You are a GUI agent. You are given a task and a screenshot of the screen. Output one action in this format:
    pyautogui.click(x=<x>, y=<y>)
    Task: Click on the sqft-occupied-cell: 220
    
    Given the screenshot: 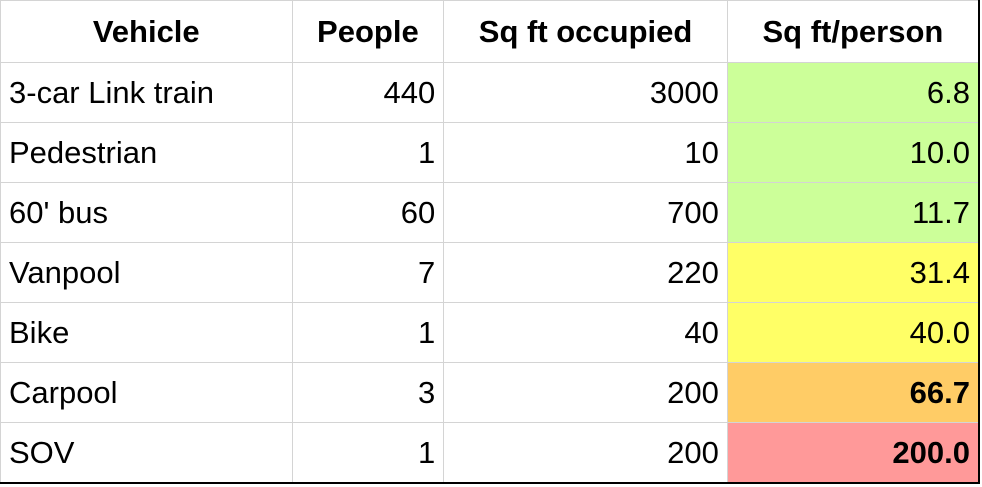 What is the action you would take?
    pyautogui.click(x=585, y=272)
    